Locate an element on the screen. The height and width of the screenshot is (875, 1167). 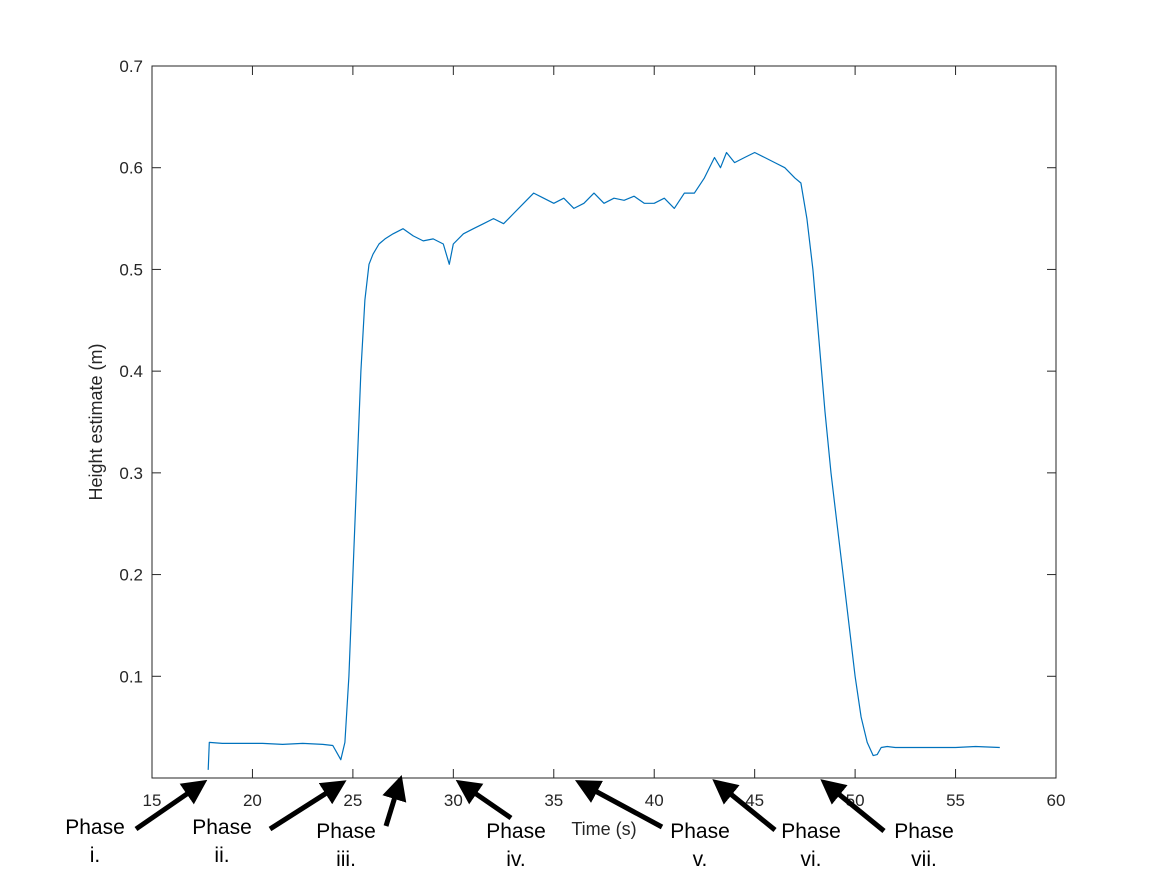
y-tick-label: 0.6 is located at coordinates (131, 168).